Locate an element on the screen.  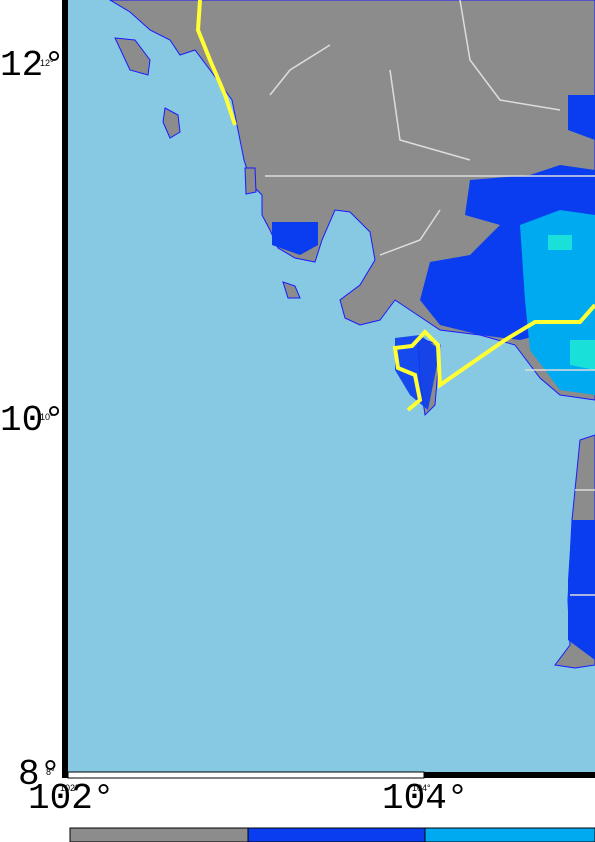
lon-label-small: 104° is located at coordinates (421, 788).